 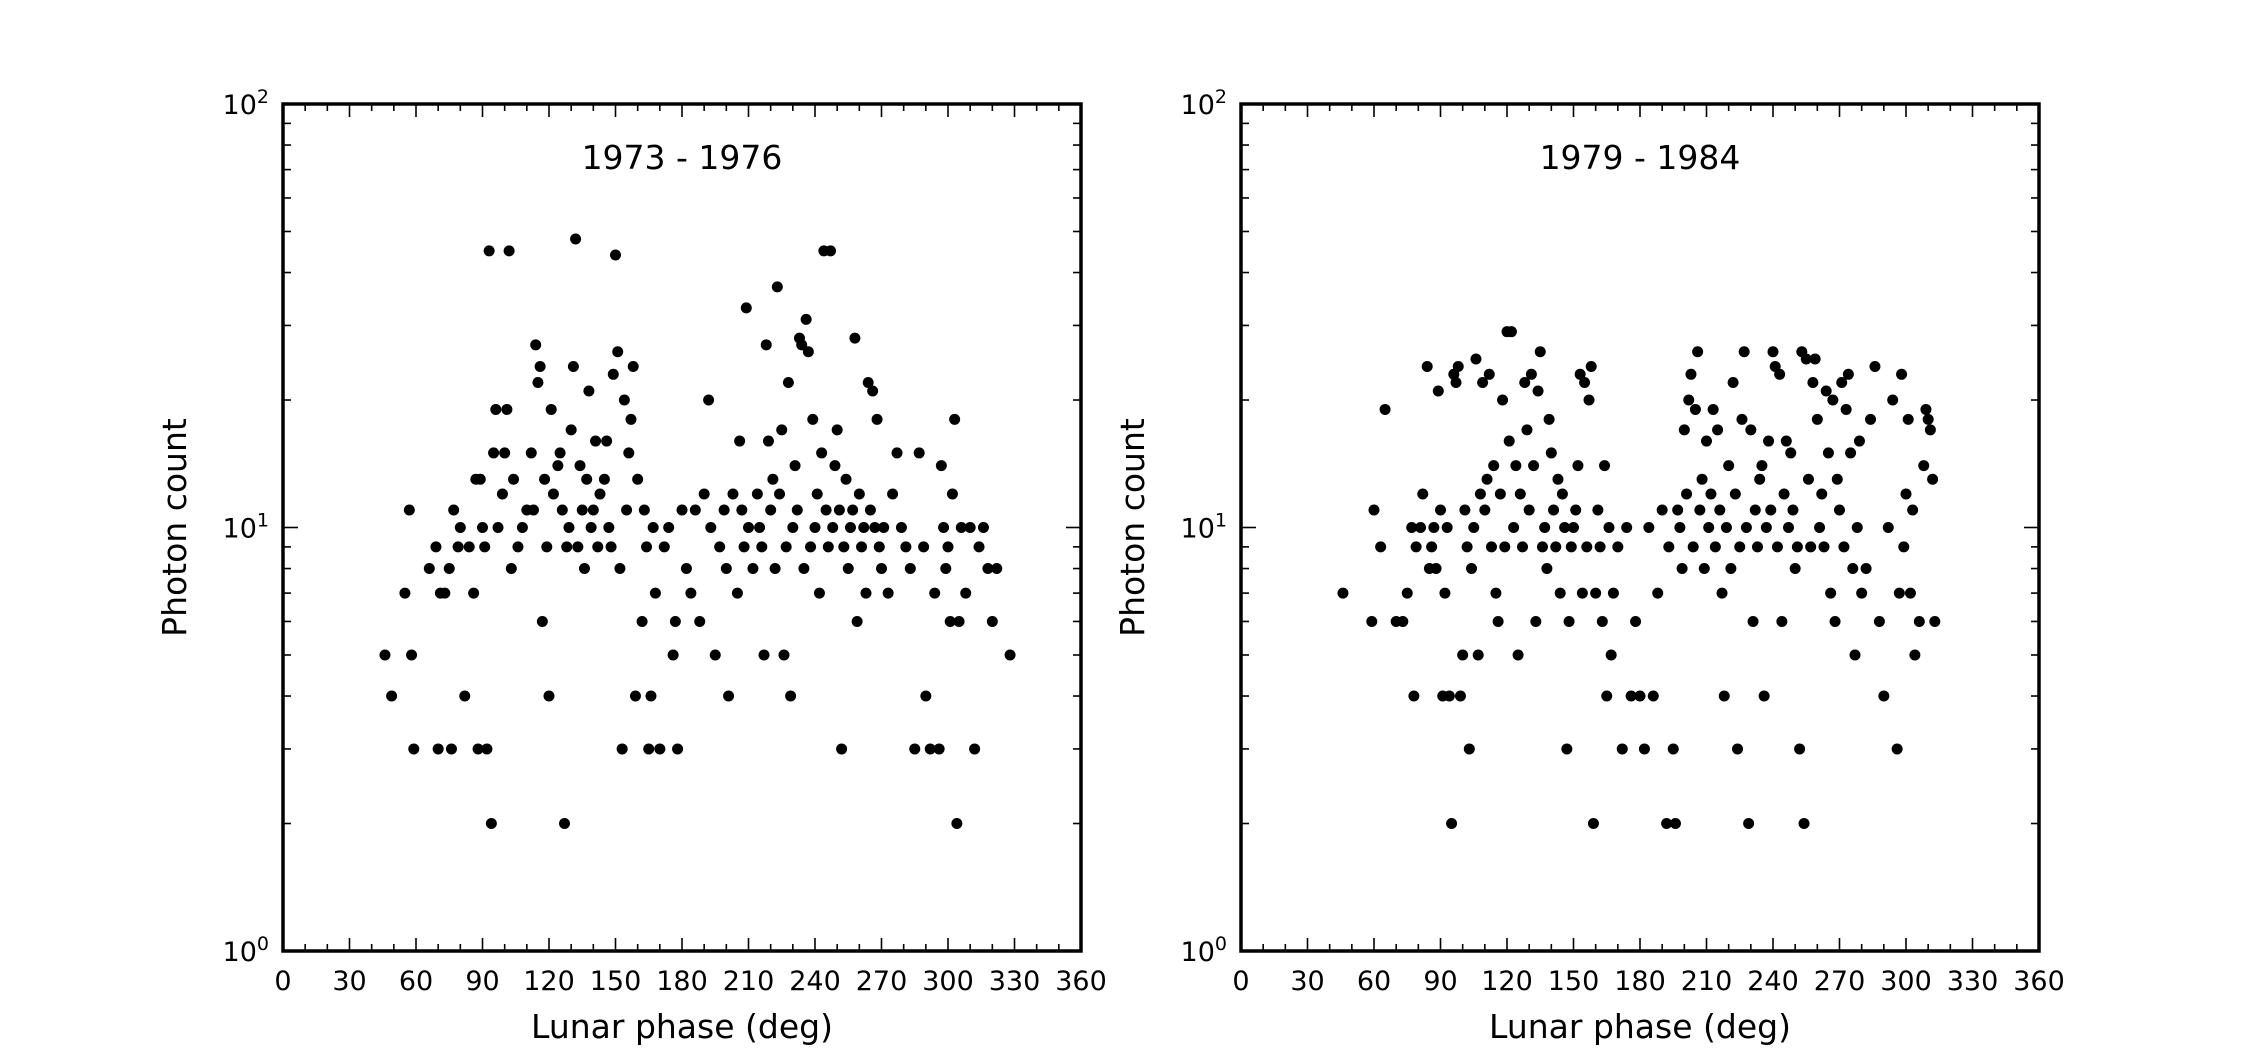 I want to click on x-tick-label: 300, so click(x=1906, y=981).